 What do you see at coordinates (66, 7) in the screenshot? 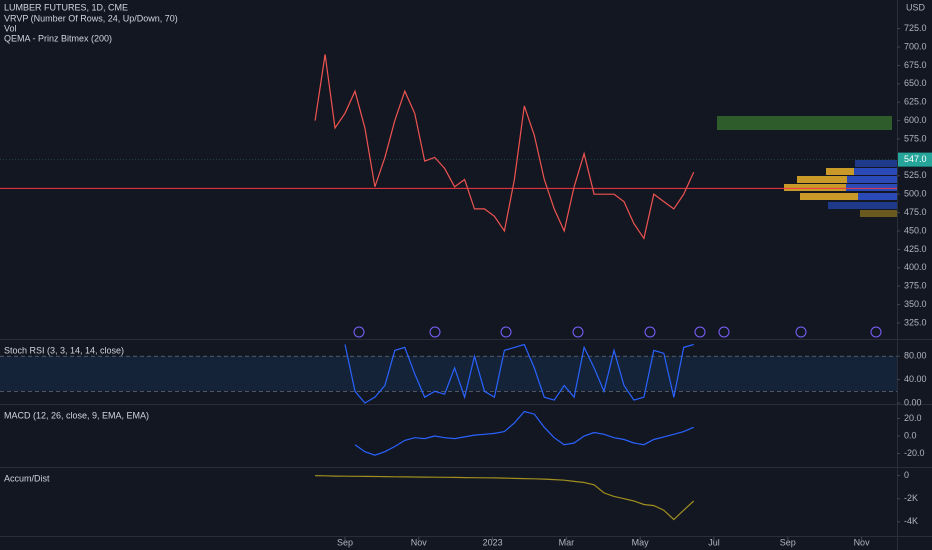
I see `pane-title: LUMBER FUTURES, 1D, CME` at bounding box center [66, 7].